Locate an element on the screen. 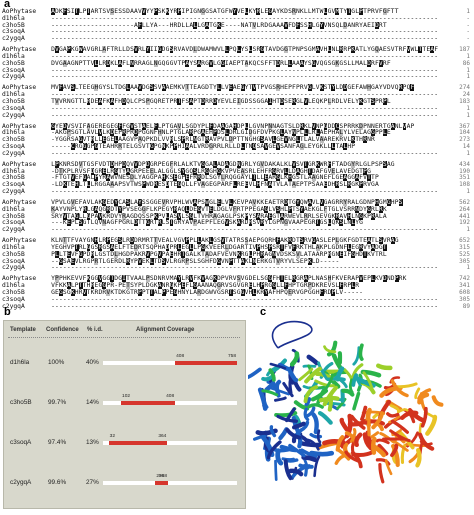  template-row: c3soqA 97.4% 13% 32 364 is located at coordinates (124, 449).